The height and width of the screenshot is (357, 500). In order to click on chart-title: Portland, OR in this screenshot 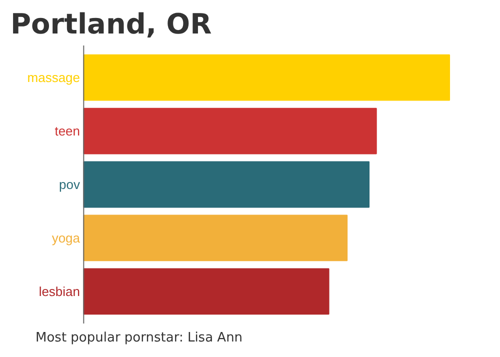, I will do `click(111, 24)`.